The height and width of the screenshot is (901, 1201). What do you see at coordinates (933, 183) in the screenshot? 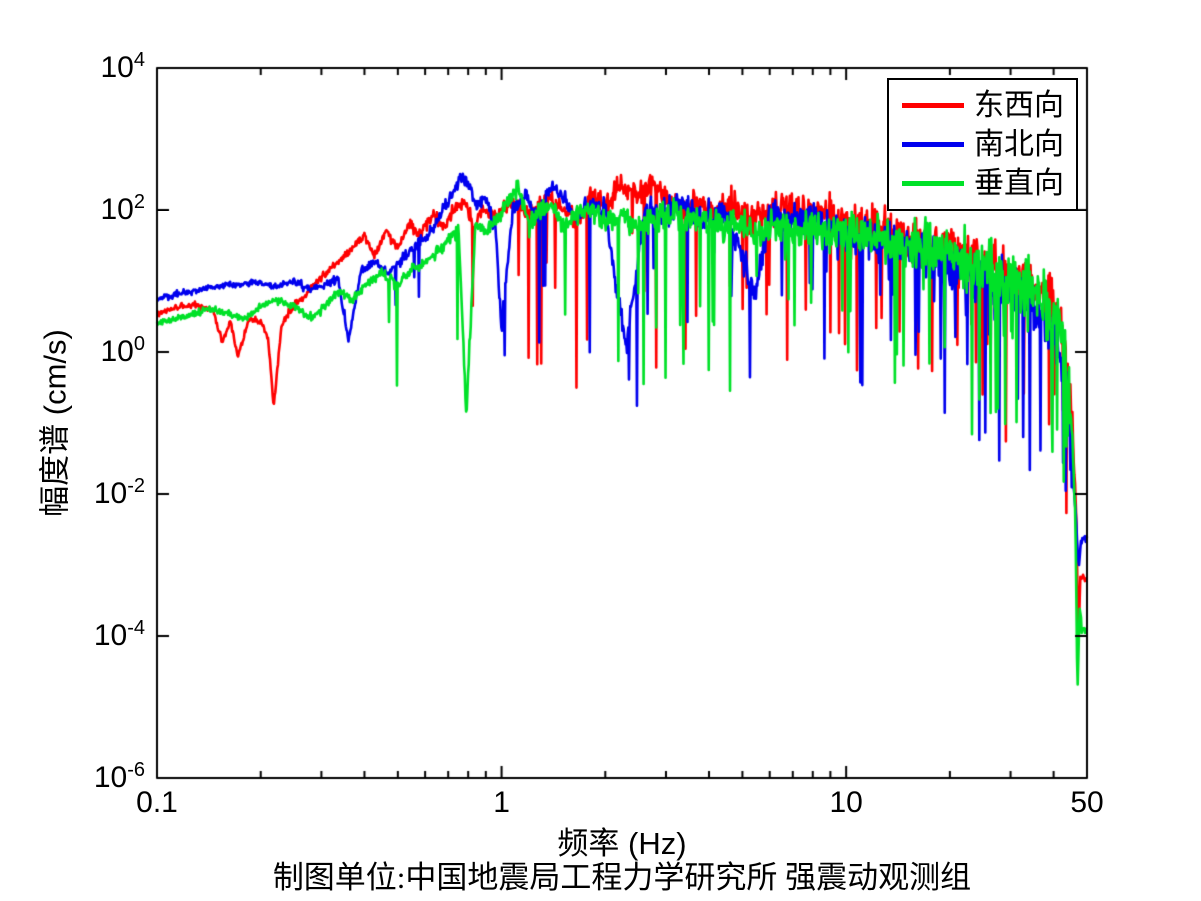
I see `legend-line-vertical` at bounding box center [933, 183].